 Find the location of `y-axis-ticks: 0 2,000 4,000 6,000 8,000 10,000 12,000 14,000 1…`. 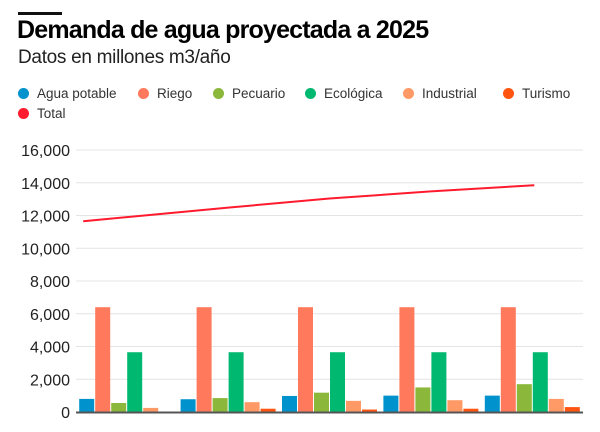

y-axis-ticks: 0 2,000 4,000 6,000 8,000 10,000 12,000 14,000 1… is located at coordinates (45, 282).